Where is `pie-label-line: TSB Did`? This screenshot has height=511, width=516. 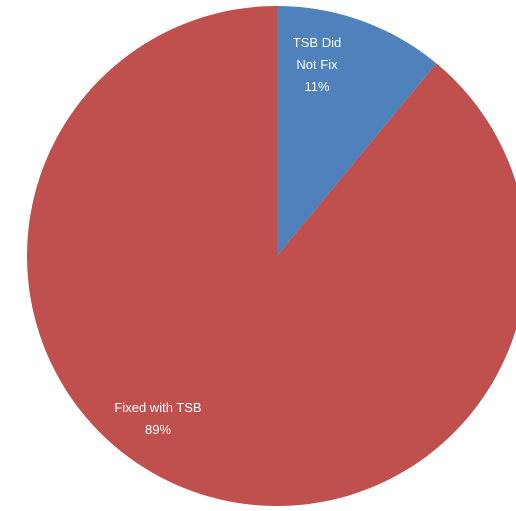
pie-label-line: TSB Did is located at coordinates (317, 42).